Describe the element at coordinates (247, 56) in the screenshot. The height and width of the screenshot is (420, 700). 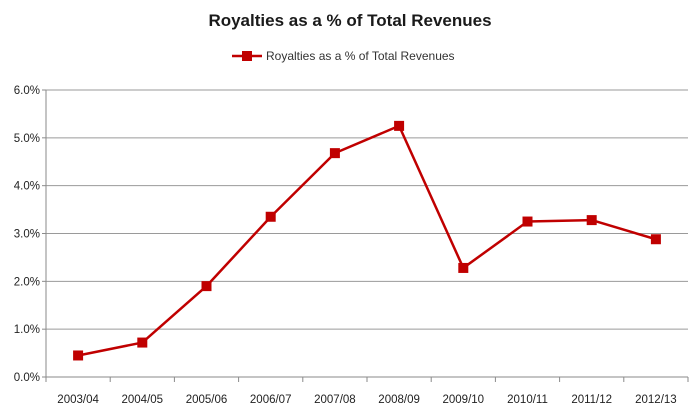
I see `legend-square-marker` at that location.